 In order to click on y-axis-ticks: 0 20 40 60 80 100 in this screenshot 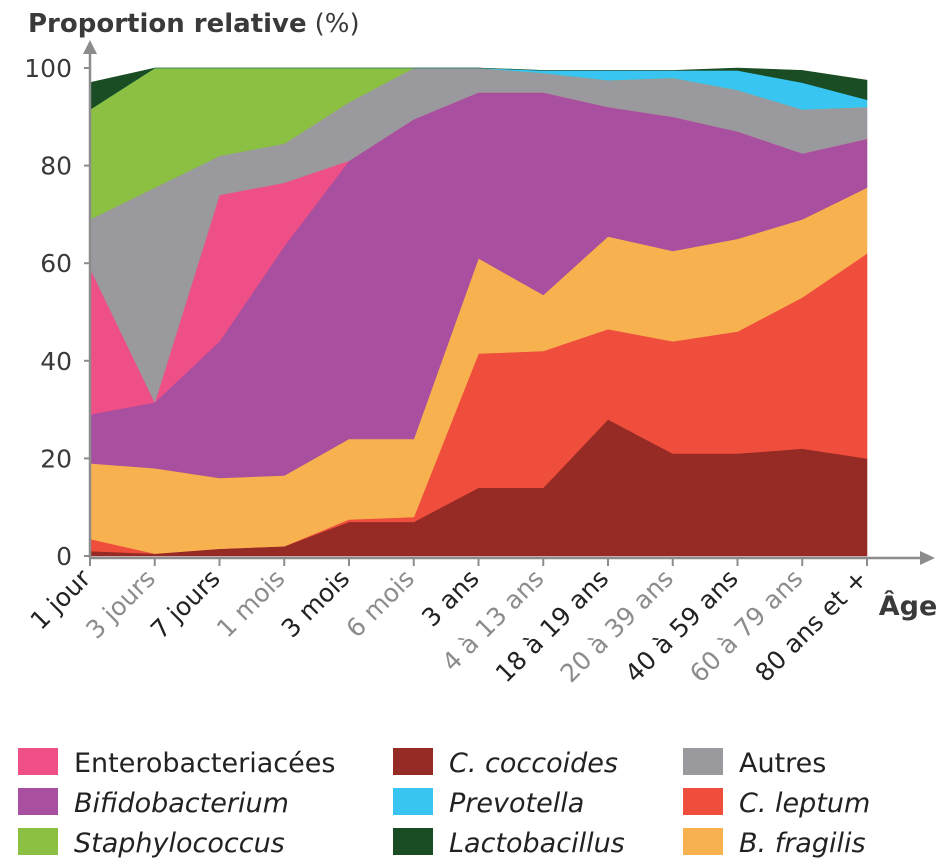, I will do `click(57, 312)`.